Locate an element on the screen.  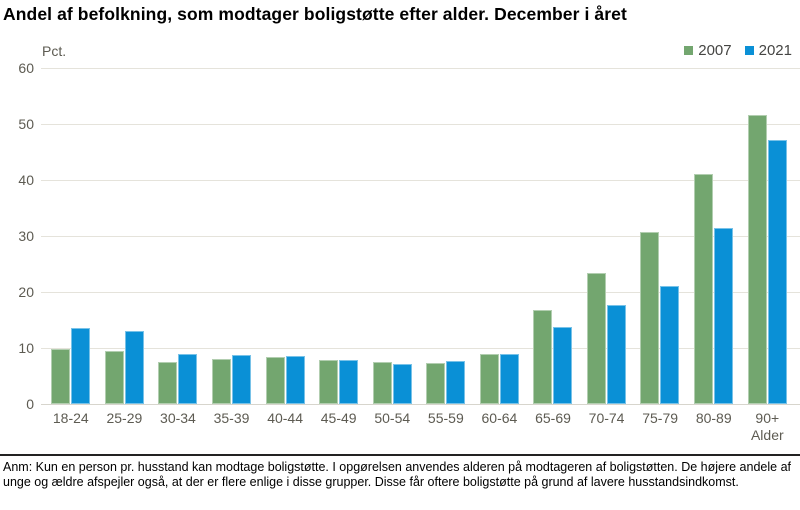
bar-group-90+ is located at coordinates (767, 259).